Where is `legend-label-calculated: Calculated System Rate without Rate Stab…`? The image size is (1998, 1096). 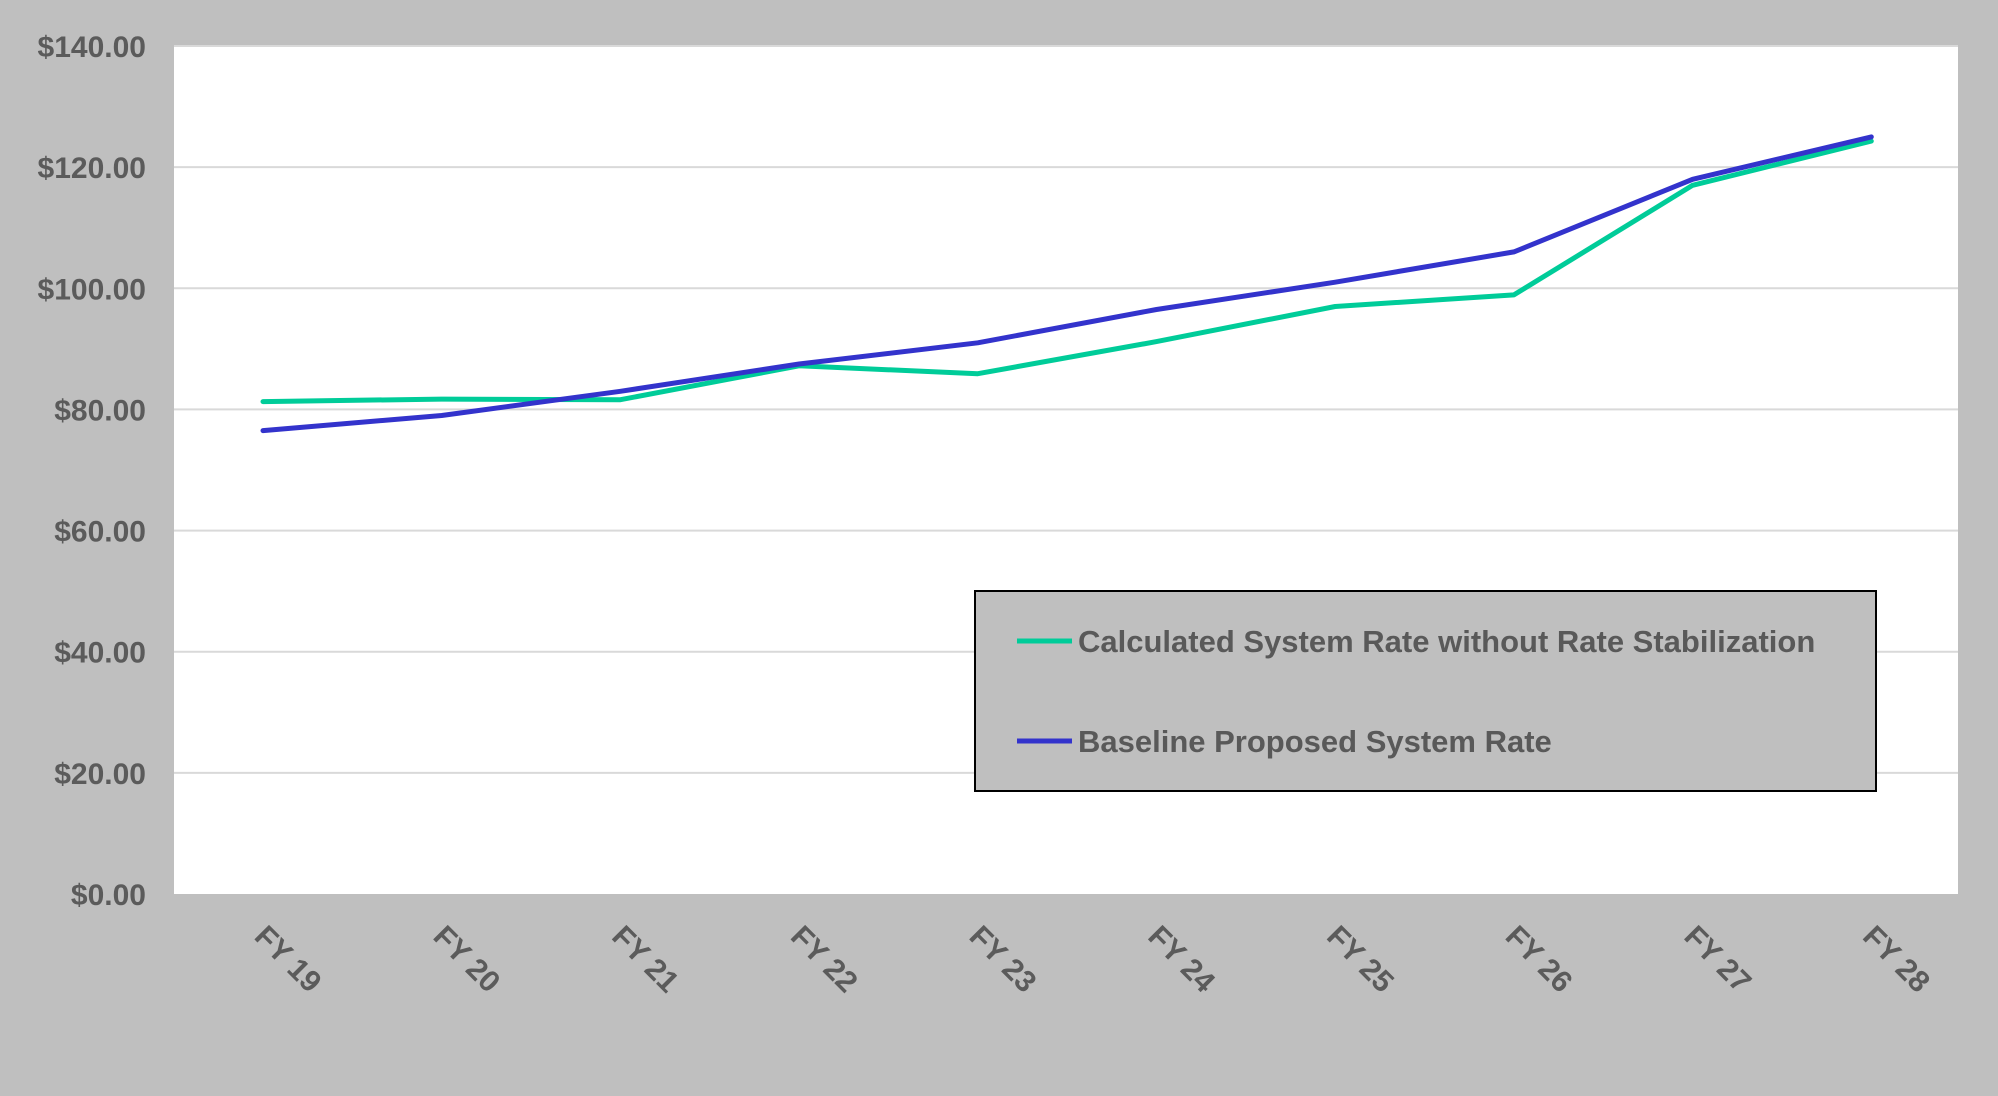
legend-label-calculated: Calculated System Rate without Rate Stab… is located at coordinates (1446, 641).